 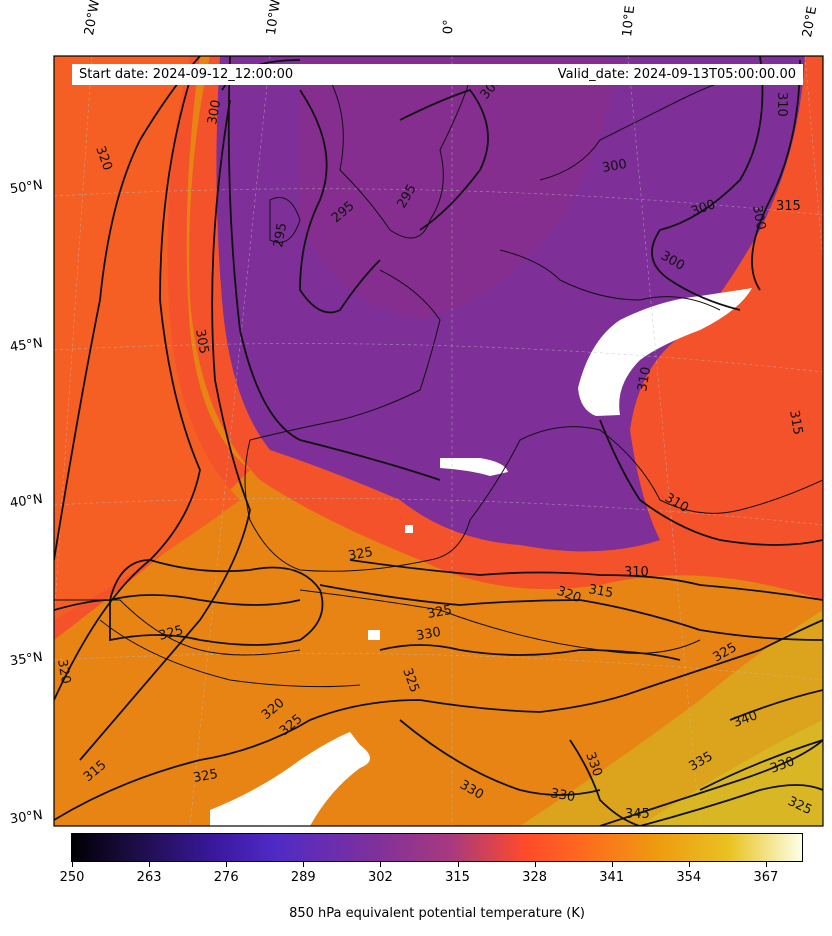 What do you see at coordinates (380, 877) in the screenshot?
I see `colorbar-tick-label: 302` at bounding box center [380, 877].